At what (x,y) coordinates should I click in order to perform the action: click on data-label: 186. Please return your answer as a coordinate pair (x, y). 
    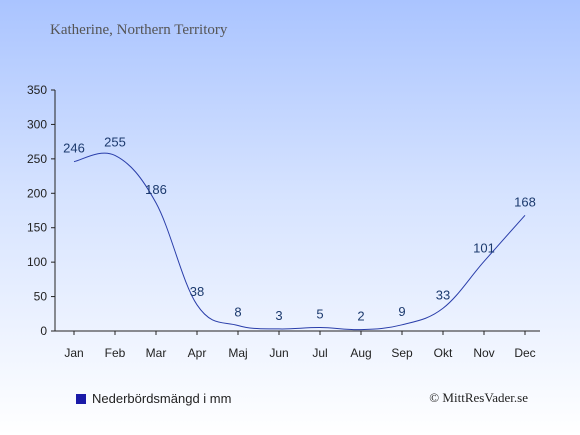
    Looking at the image, I should click on (156, 189).